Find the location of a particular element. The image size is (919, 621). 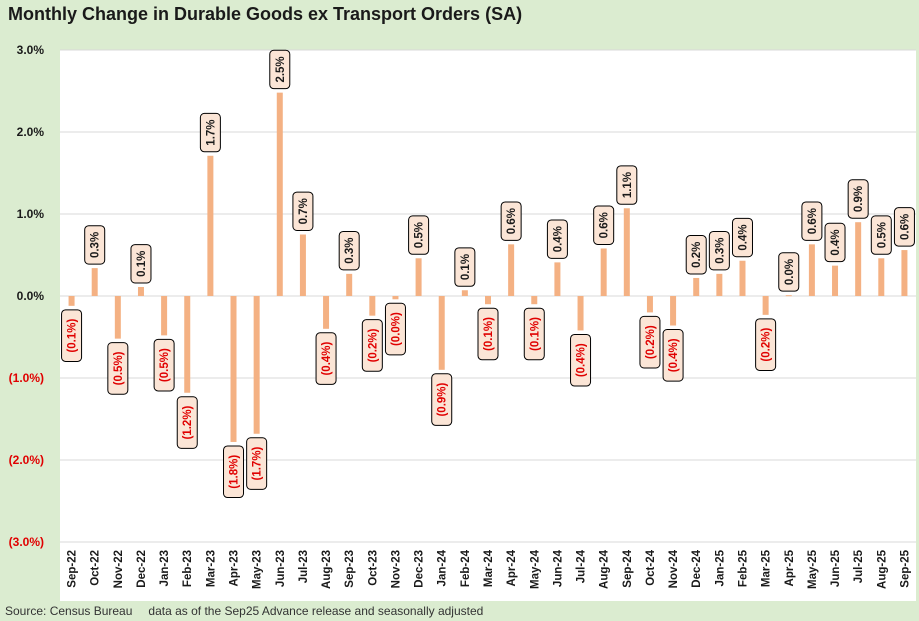

data-label-text: (1.8%) is located at coordinates (235, 472).